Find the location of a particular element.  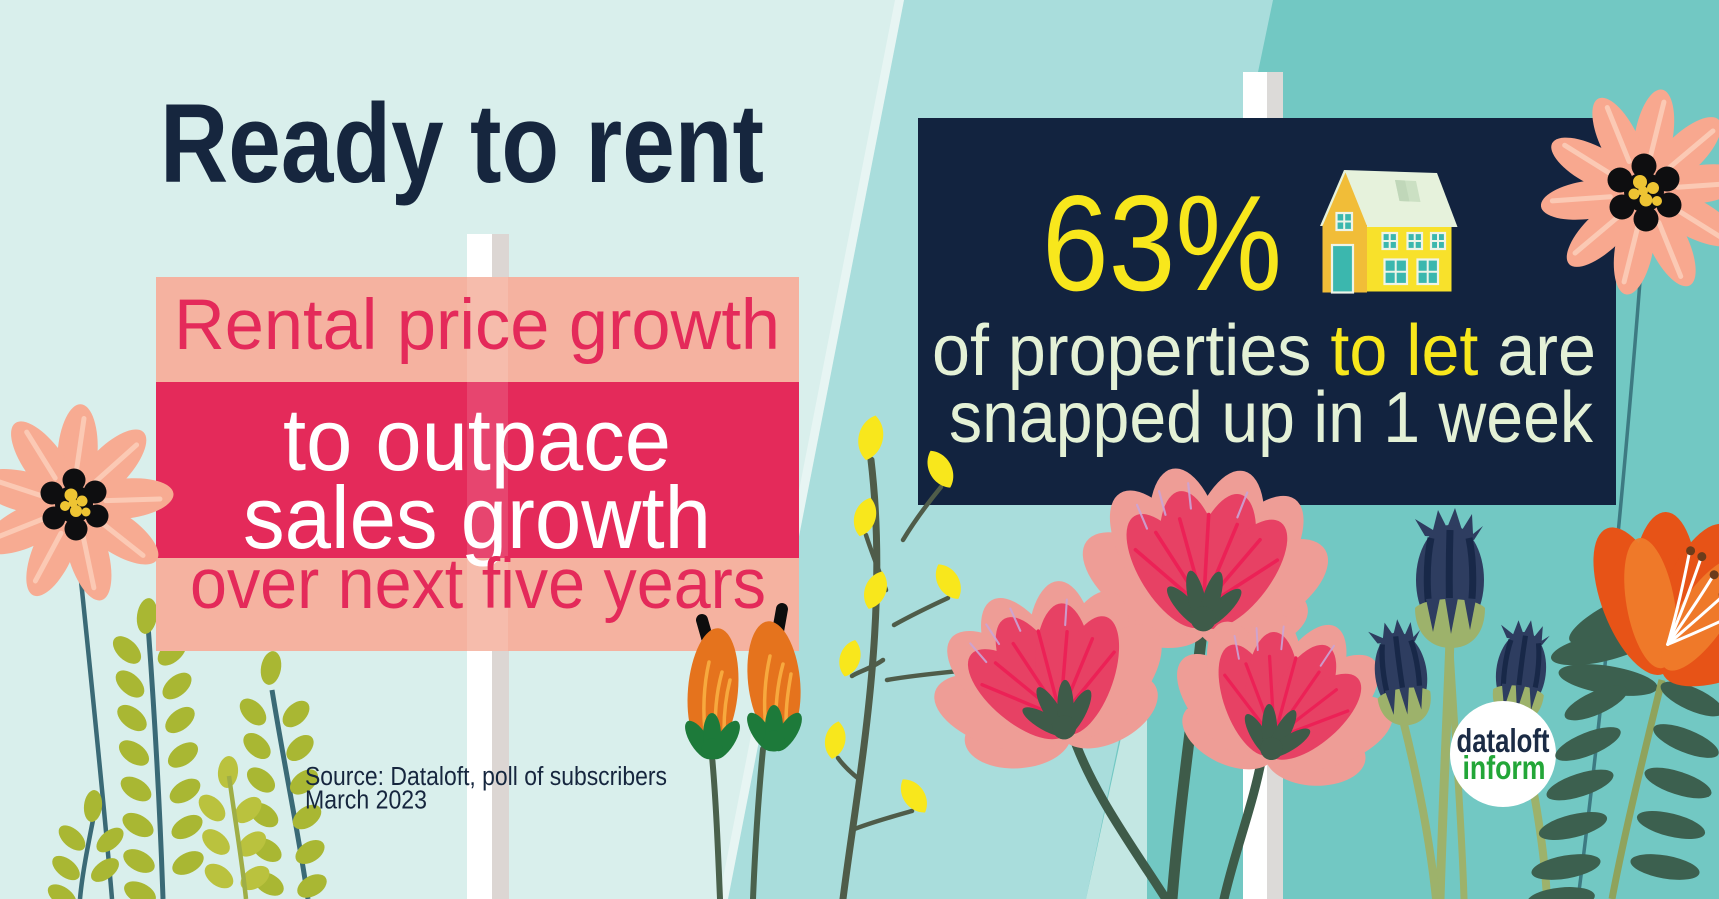

svg-text: to outpace is located at coordinates (477, 439).